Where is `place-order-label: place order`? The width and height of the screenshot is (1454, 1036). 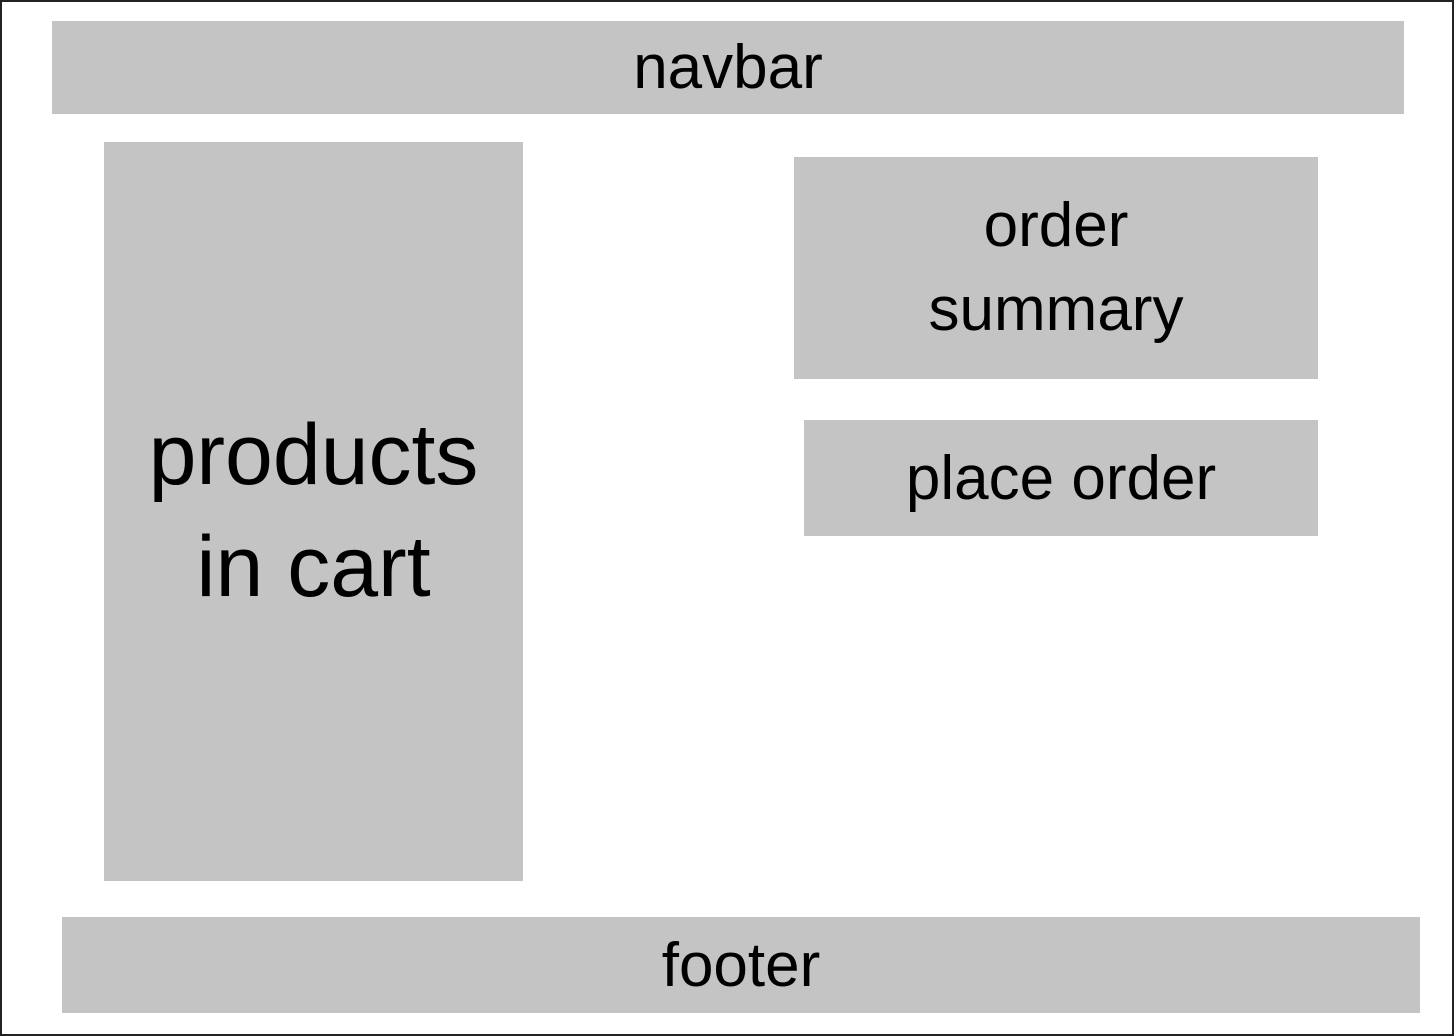
place-order-label: place order is located at coordinates (1061, 478).